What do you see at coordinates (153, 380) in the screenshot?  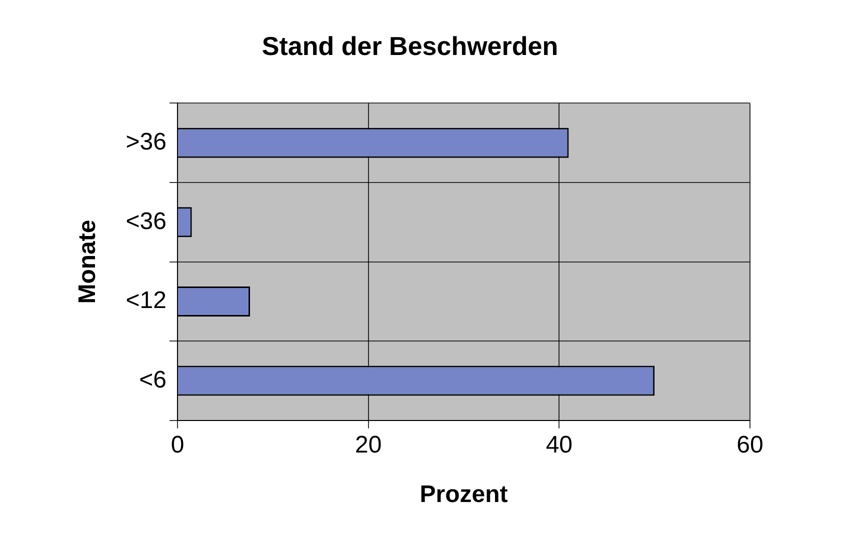 I see `y-tick-label: <6` at bounding box center [153, 380].